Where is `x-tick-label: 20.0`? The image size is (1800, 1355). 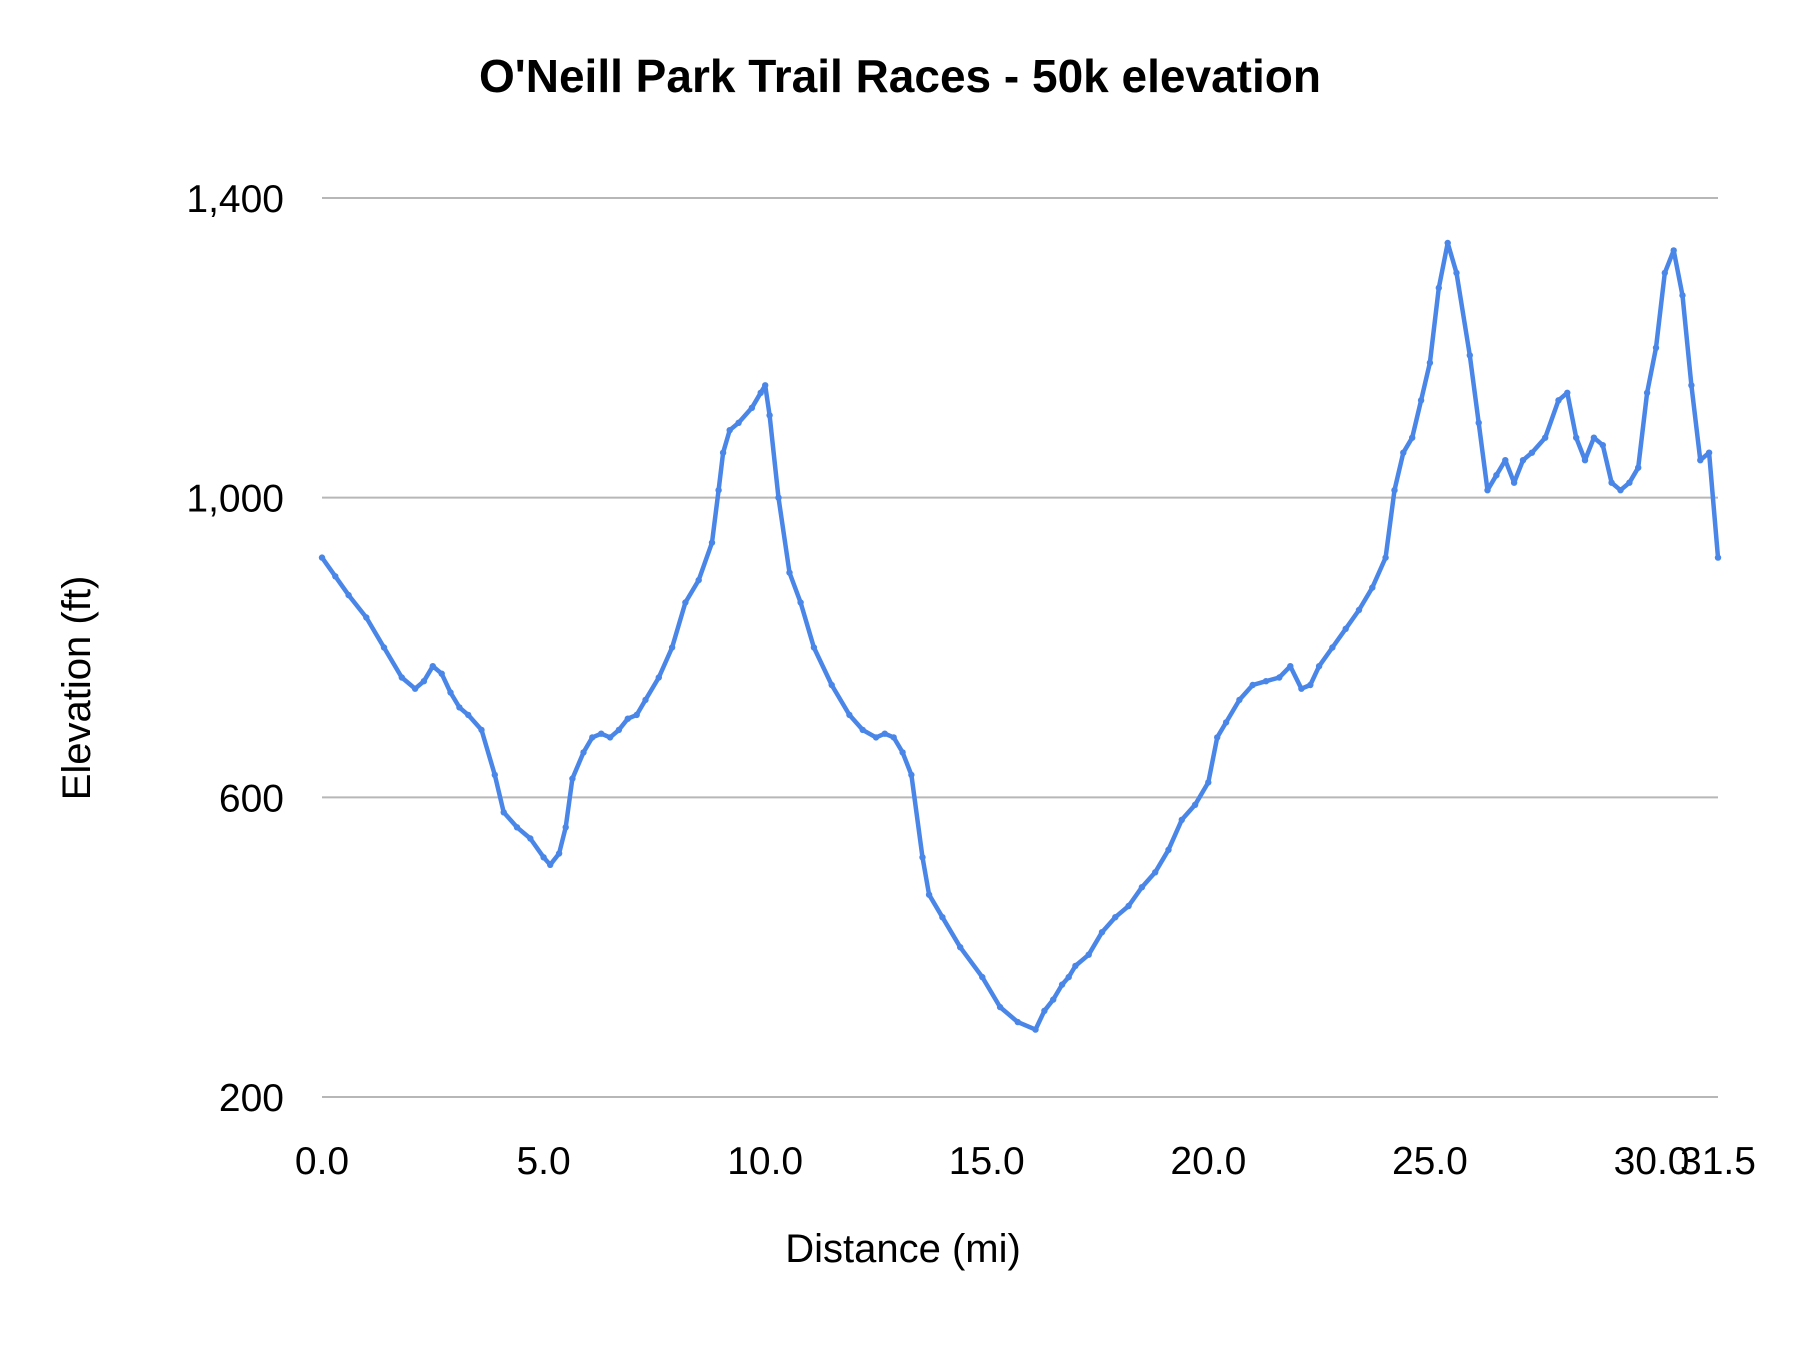
x-tick-label: 20.0 is located at coordinates (1208, 1161).